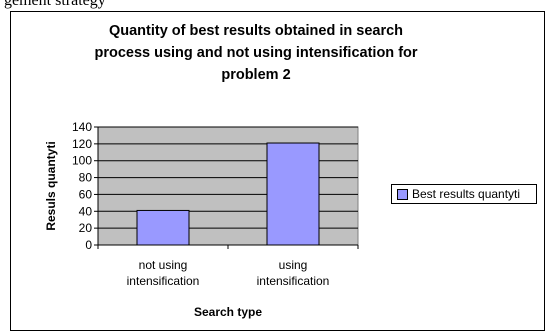  Describe the element at coordinates (88, 245) in the screenshot. I see `y-tick-label: 0` at that location.